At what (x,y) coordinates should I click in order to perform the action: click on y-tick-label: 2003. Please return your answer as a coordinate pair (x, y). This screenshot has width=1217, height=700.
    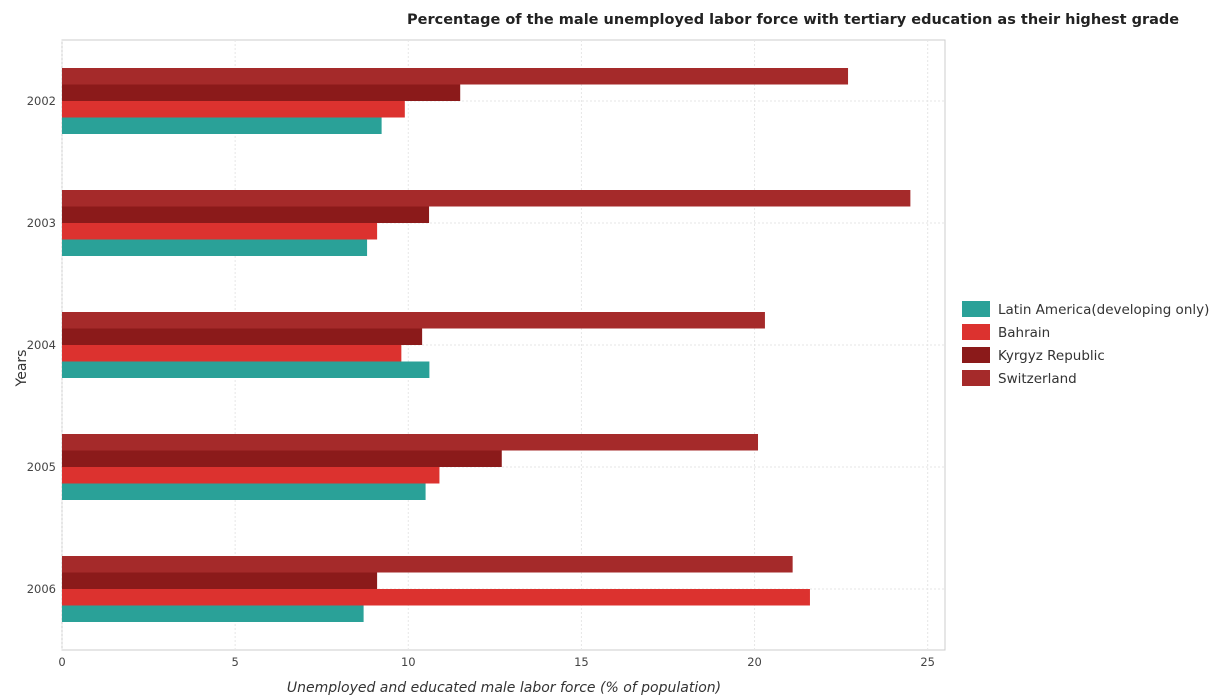
    Looking at the image, I should click on (41, 223).